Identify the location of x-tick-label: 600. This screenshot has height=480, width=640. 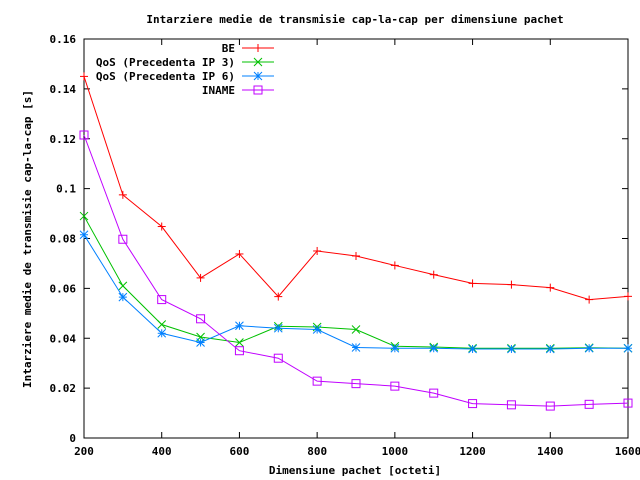
(239, 451).